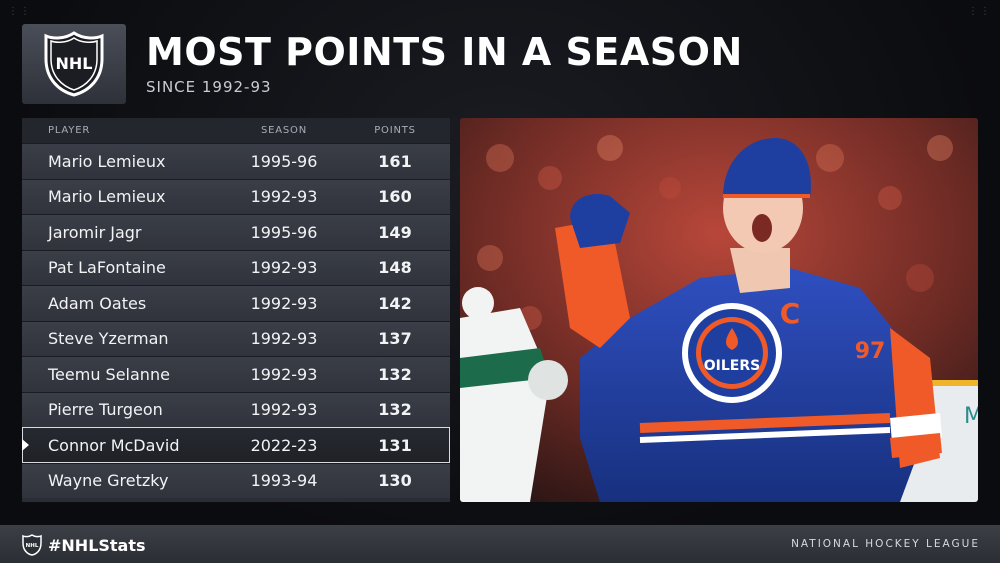 This screenshot has height=563, width=1000. What do you see at coordinates (395, 268) in the screenshot?
I see `cell-points: 148` at bounding box center [395, 268].